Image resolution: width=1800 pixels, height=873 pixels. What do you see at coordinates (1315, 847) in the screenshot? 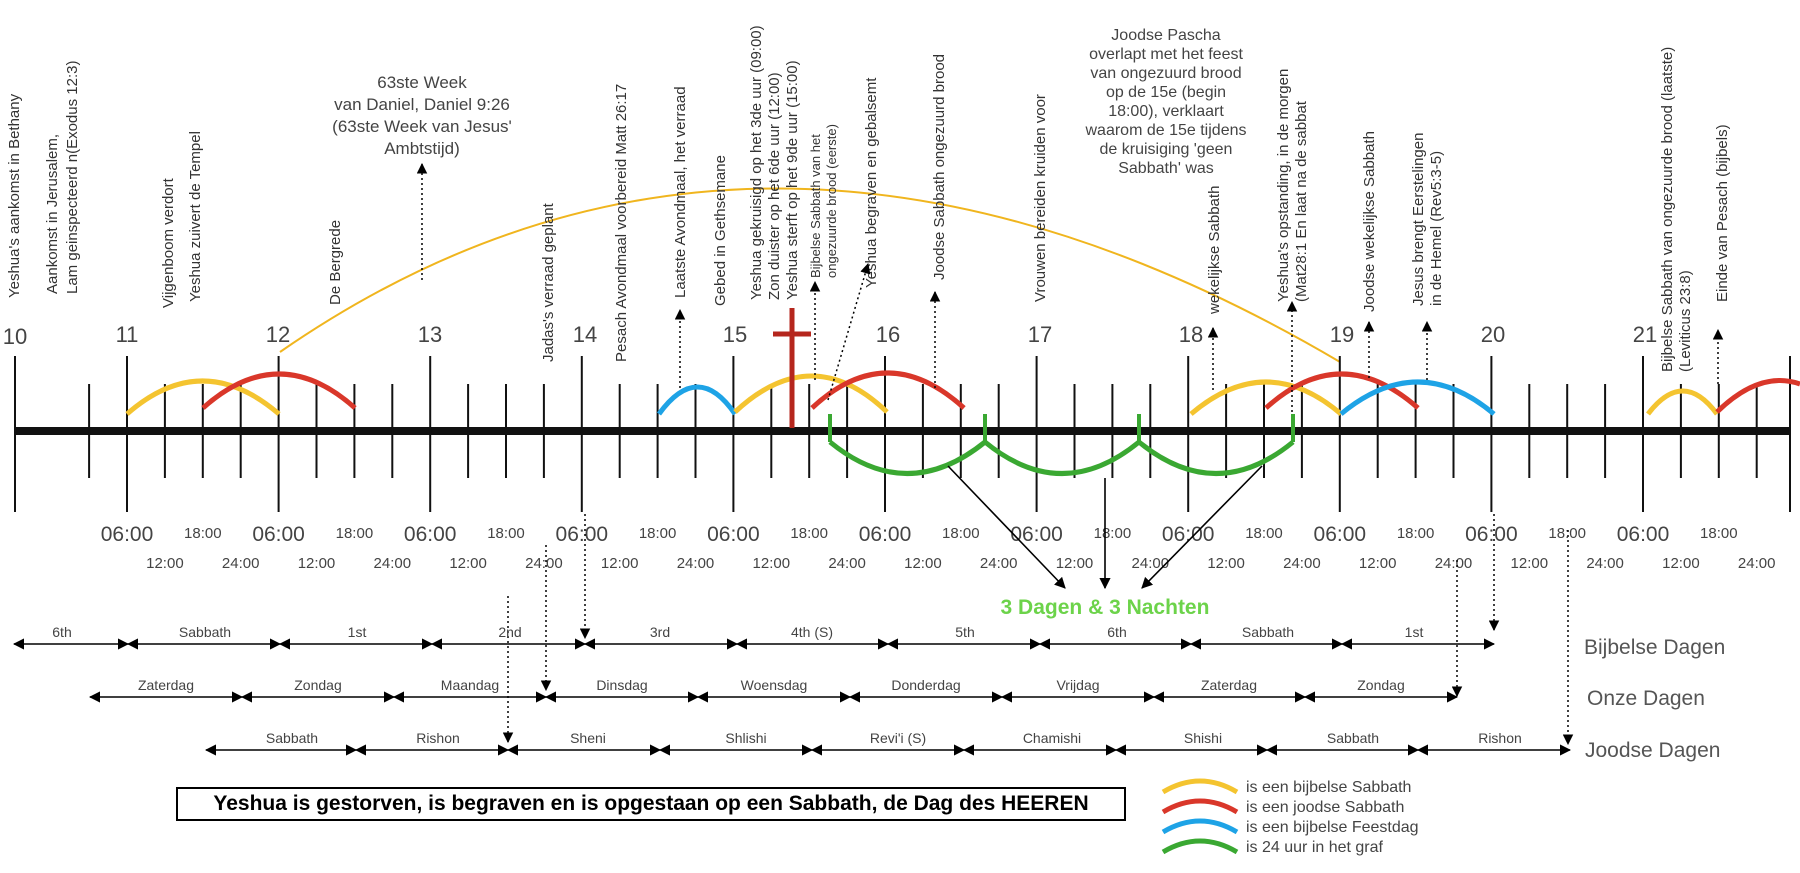
I see `legend-label: is 24 uur in het graf` at bounding box center [1315, 847].